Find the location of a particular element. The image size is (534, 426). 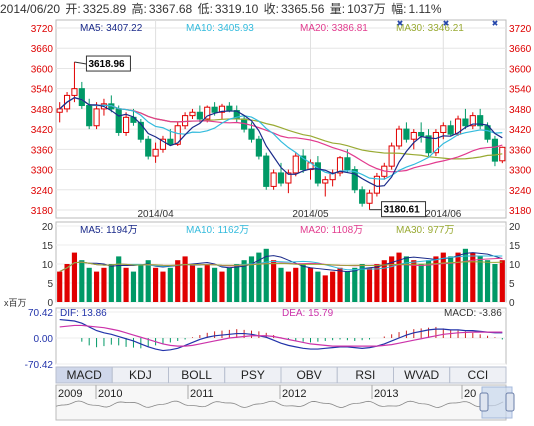

timeline-handle-left is located at coordinates (484, 402).